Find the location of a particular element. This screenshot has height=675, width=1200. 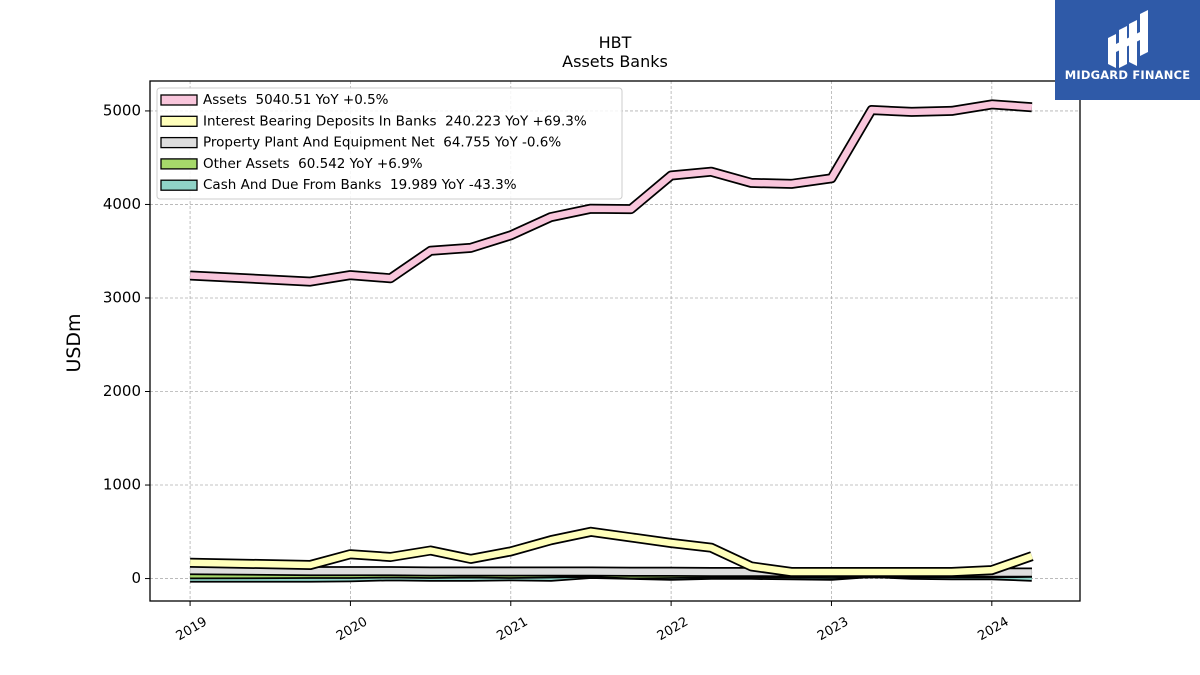

chart-subtitle: Assets Banks is located at coordinates (615, 61).